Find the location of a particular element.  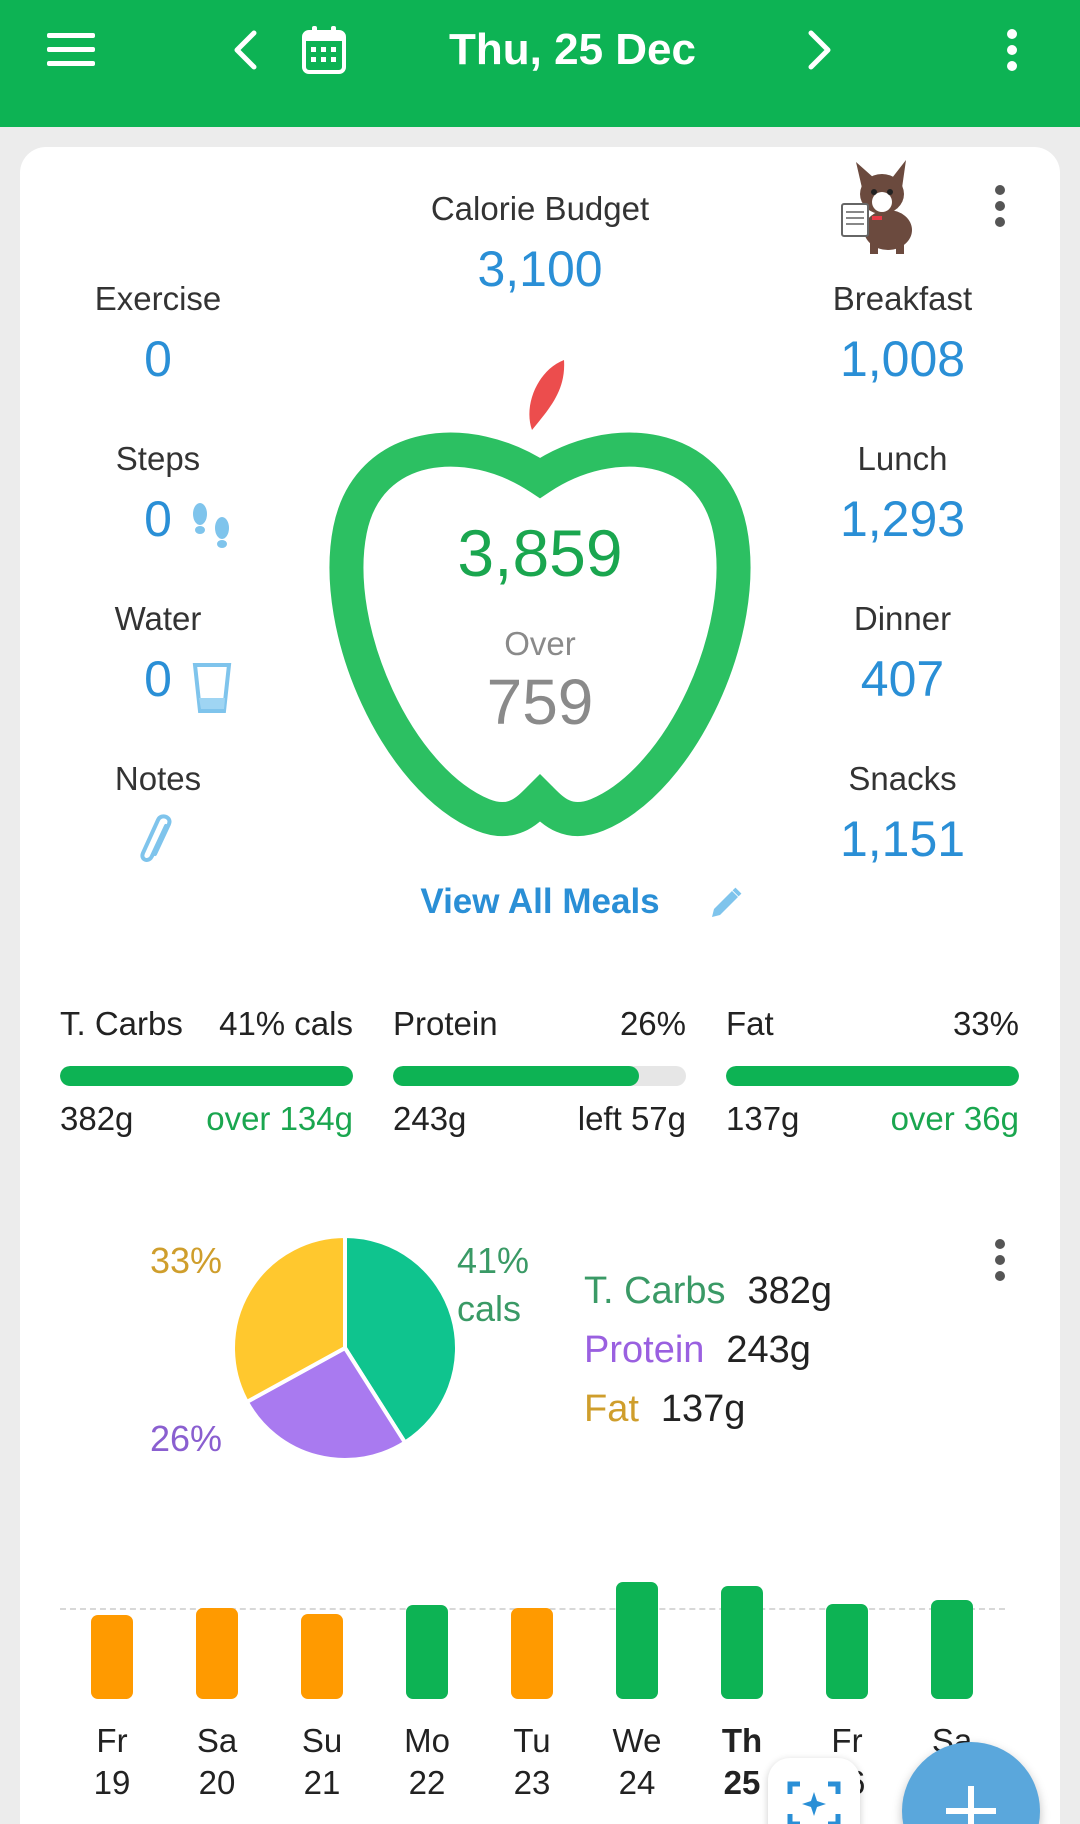

macro-name: T. Carbs is located at coordinates (121, 1023).